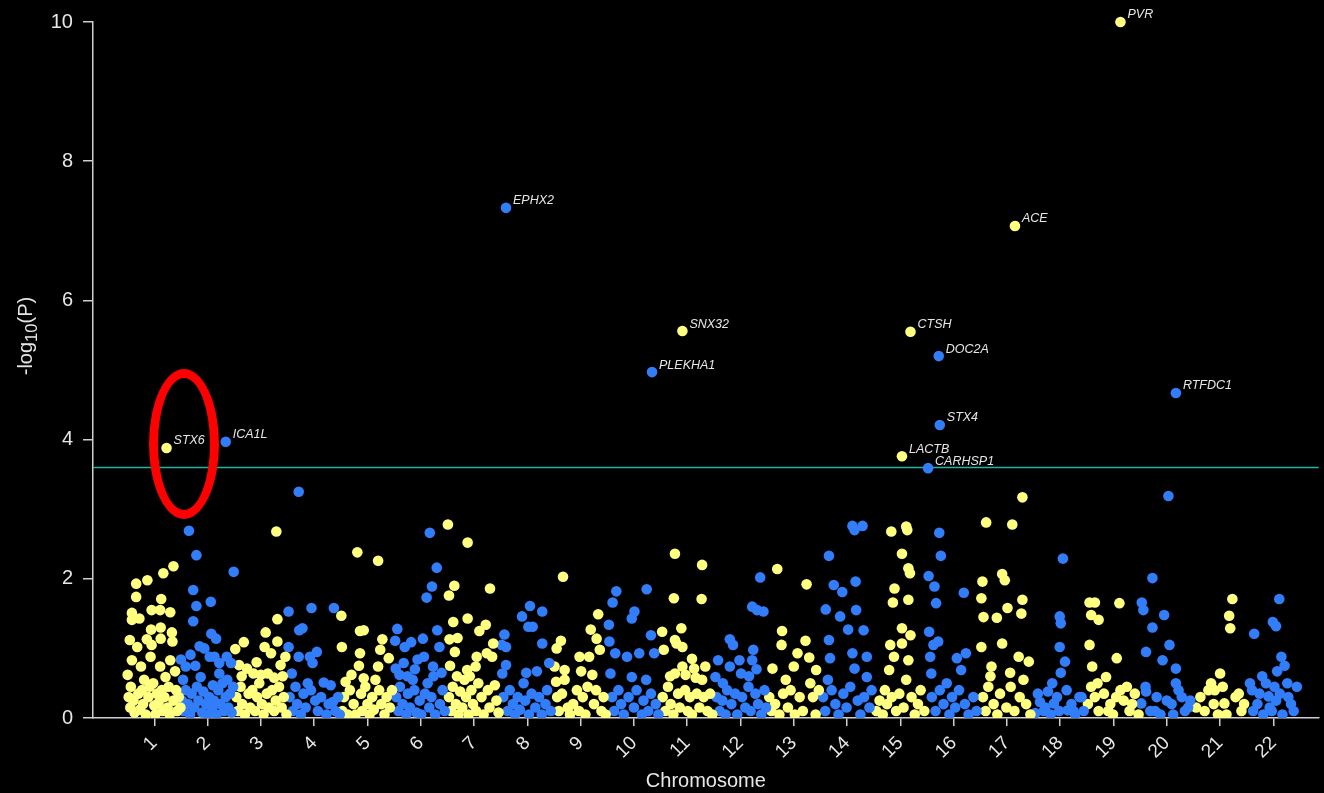  Describe the element at coordinates (534, 200) in the screenshot. I see `annotation: EPHX2` at that location.